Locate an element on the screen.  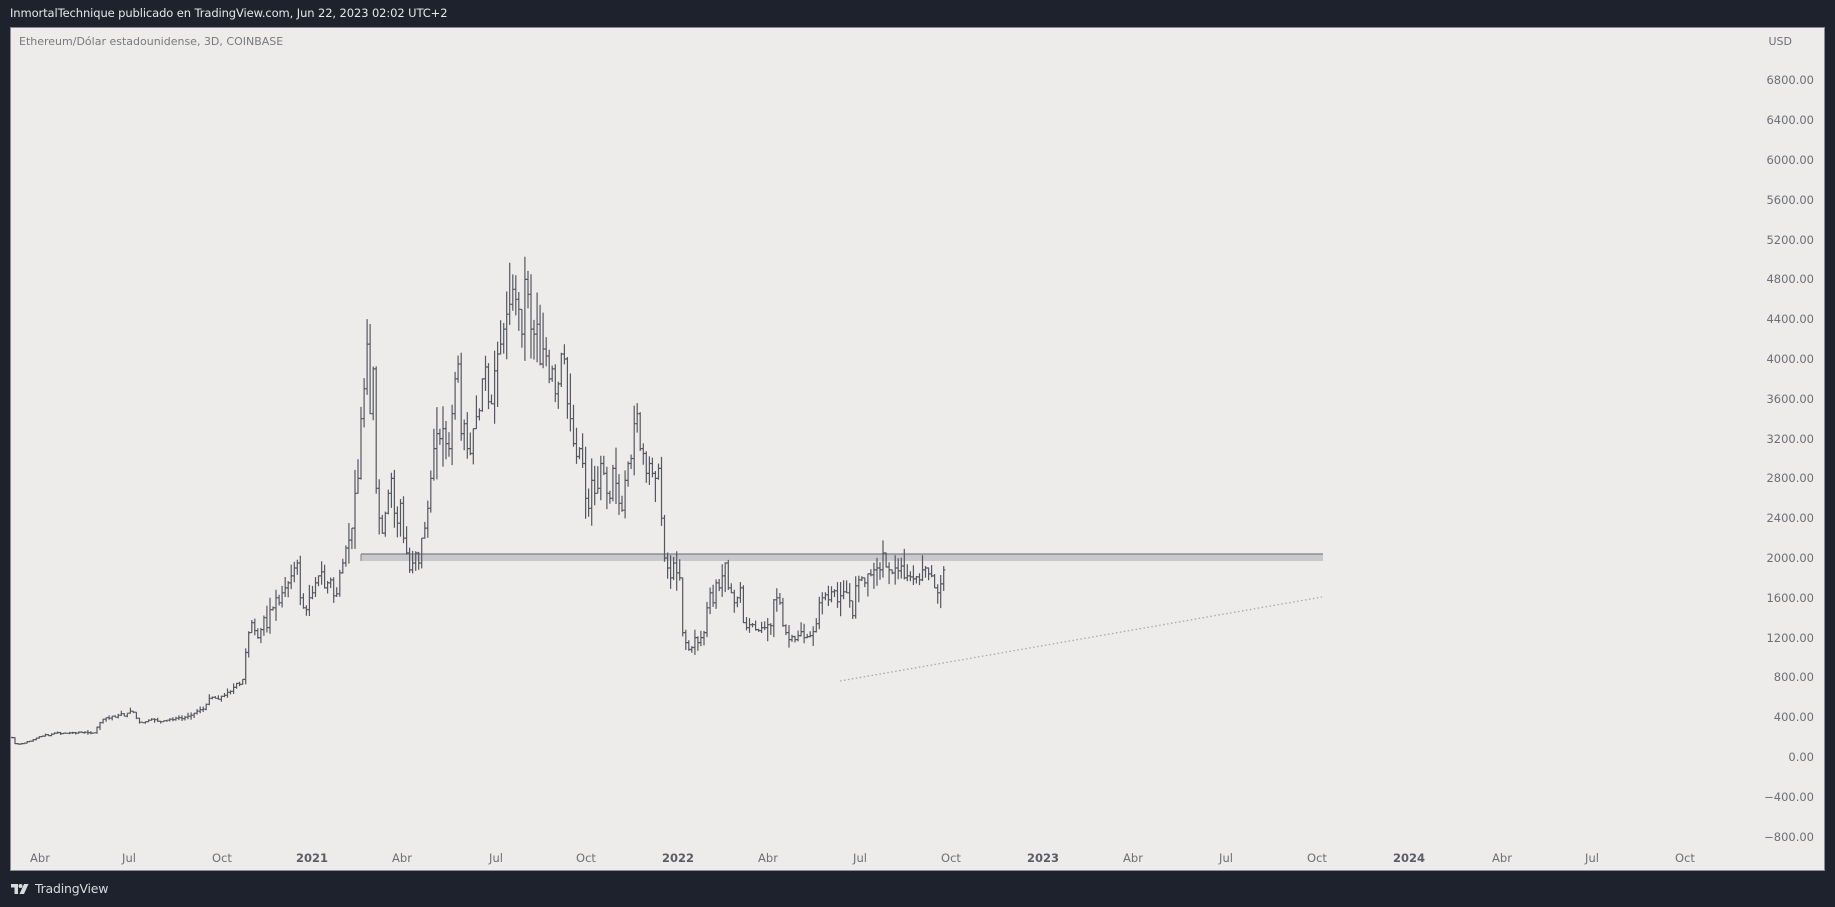
price-label: 6800.00 is located at coordinates (1790, 80).